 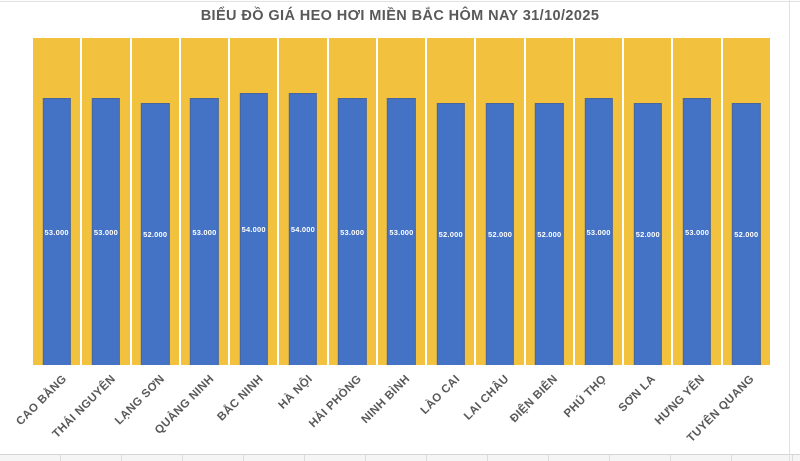 What do you see at coordinates (586, 397) in the screenshot?
I see `category-label: PHÚ THỌ` at bounding box center [586, 397].